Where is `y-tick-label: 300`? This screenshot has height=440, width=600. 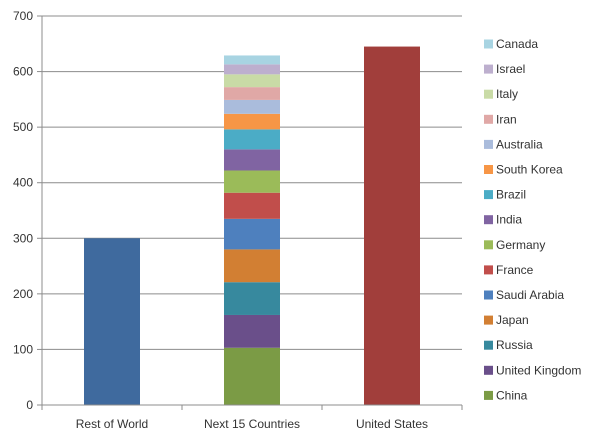
y-tick-label: 300 is located at coordinates (23, 238).